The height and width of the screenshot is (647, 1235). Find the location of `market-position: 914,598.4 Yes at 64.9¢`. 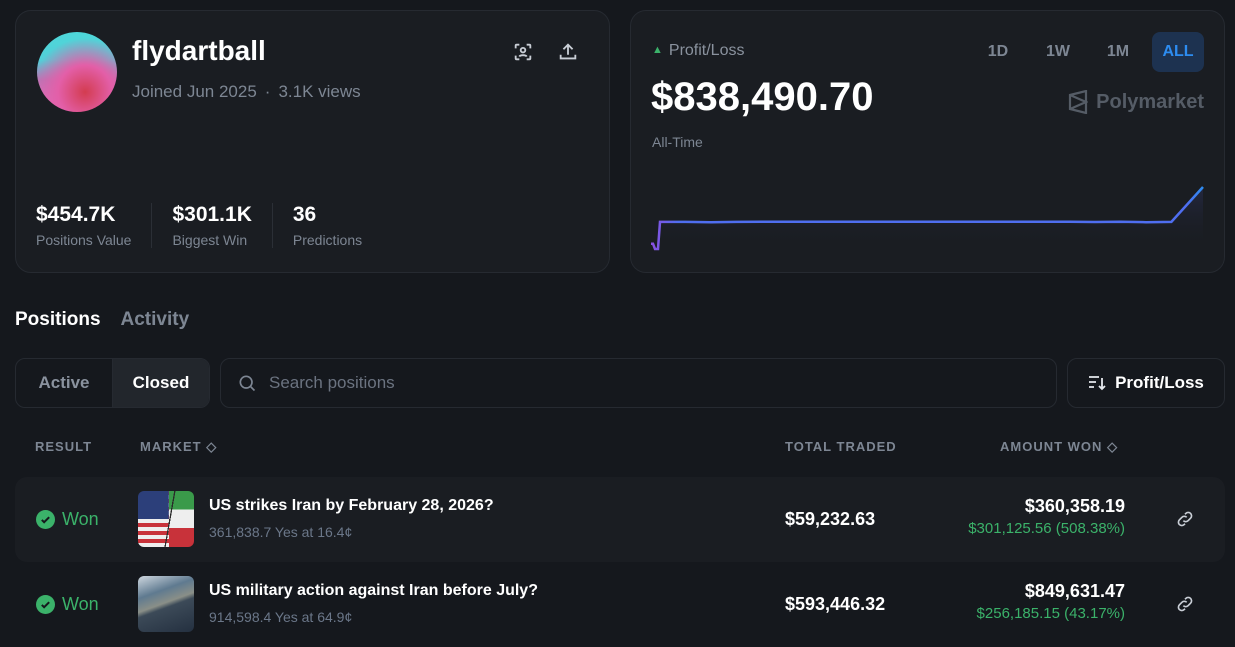

market-position: 914,598.4 Yes at 64.9¢ is located at coordinates (281, 617).